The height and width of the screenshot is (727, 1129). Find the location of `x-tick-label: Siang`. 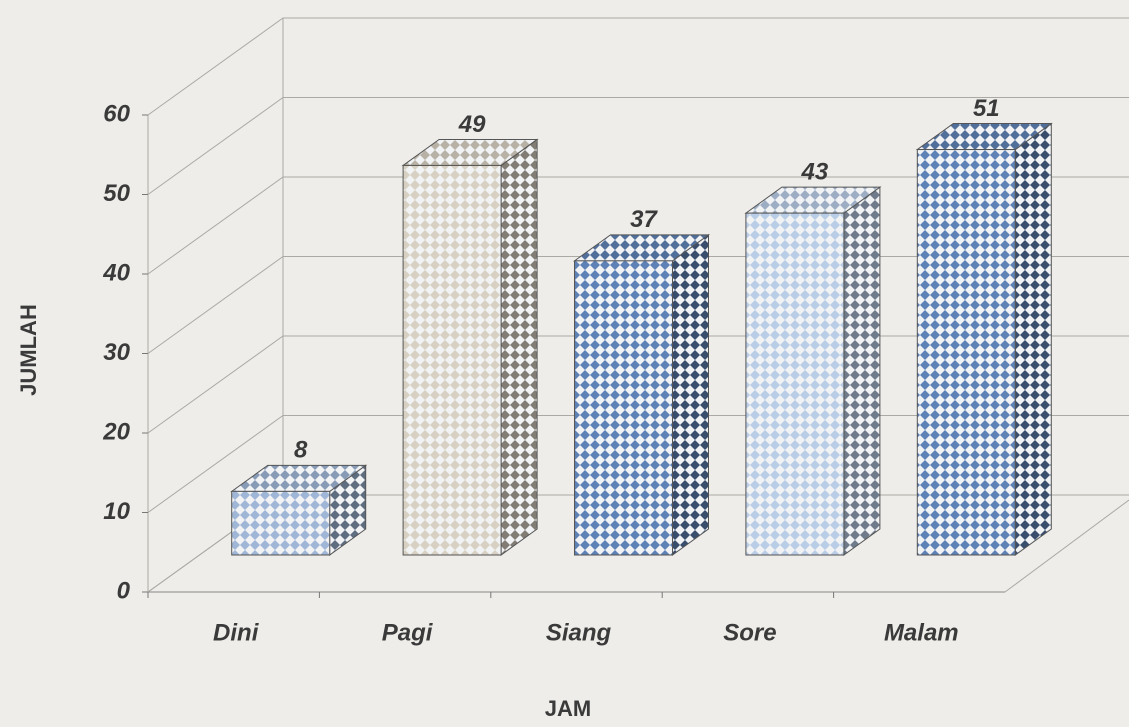

x-tick-label: Siang is located at coordinates (579, 632).